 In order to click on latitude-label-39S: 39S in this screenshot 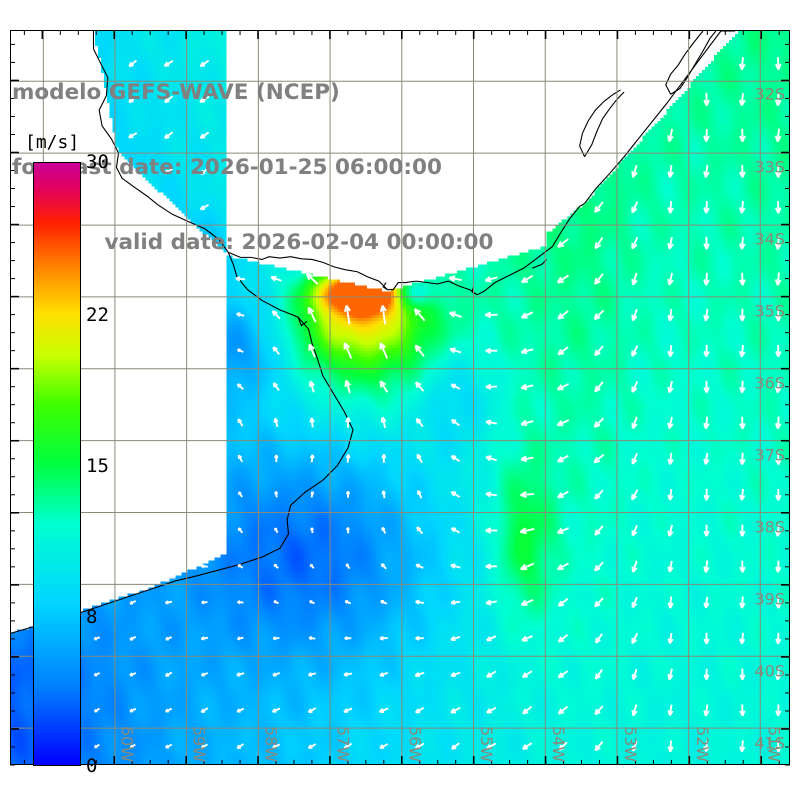, I will do `click(769, 599)`.